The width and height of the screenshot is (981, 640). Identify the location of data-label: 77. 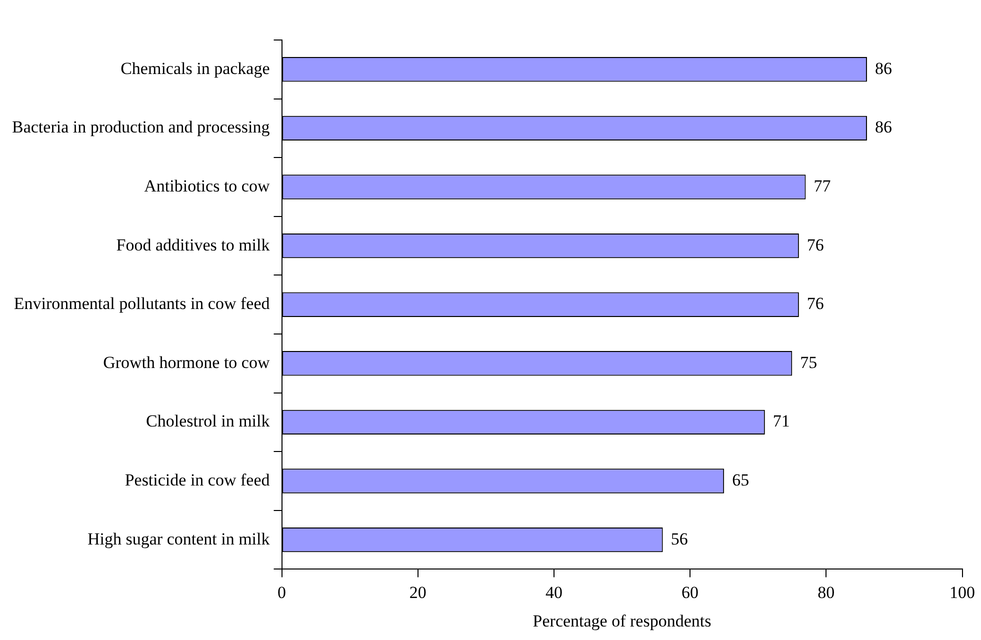
(823, 186).